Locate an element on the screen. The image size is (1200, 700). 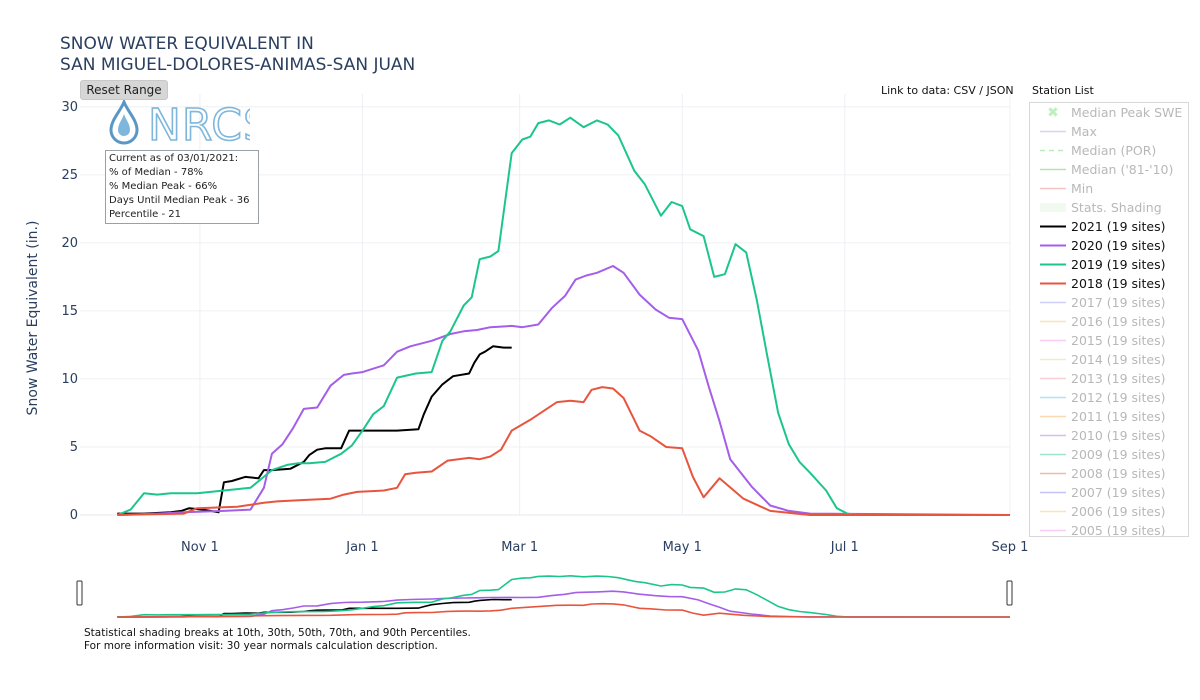
legend-label: 2018 (19 sites) is located at coordinates (1118, 283).